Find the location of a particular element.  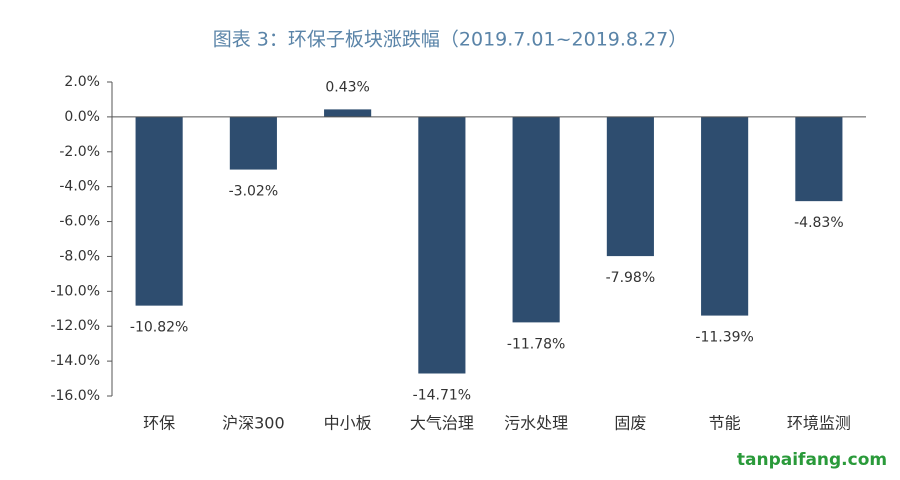

y-tick-label: -2.0% is located at coordinates (79, 152).